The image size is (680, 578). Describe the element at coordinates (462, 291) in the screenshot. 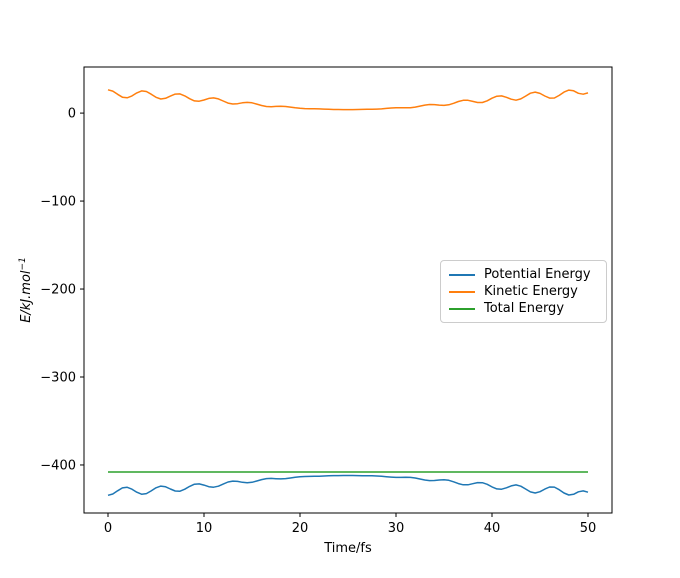

I see `kinetic-energy-line-swatch` at that location.